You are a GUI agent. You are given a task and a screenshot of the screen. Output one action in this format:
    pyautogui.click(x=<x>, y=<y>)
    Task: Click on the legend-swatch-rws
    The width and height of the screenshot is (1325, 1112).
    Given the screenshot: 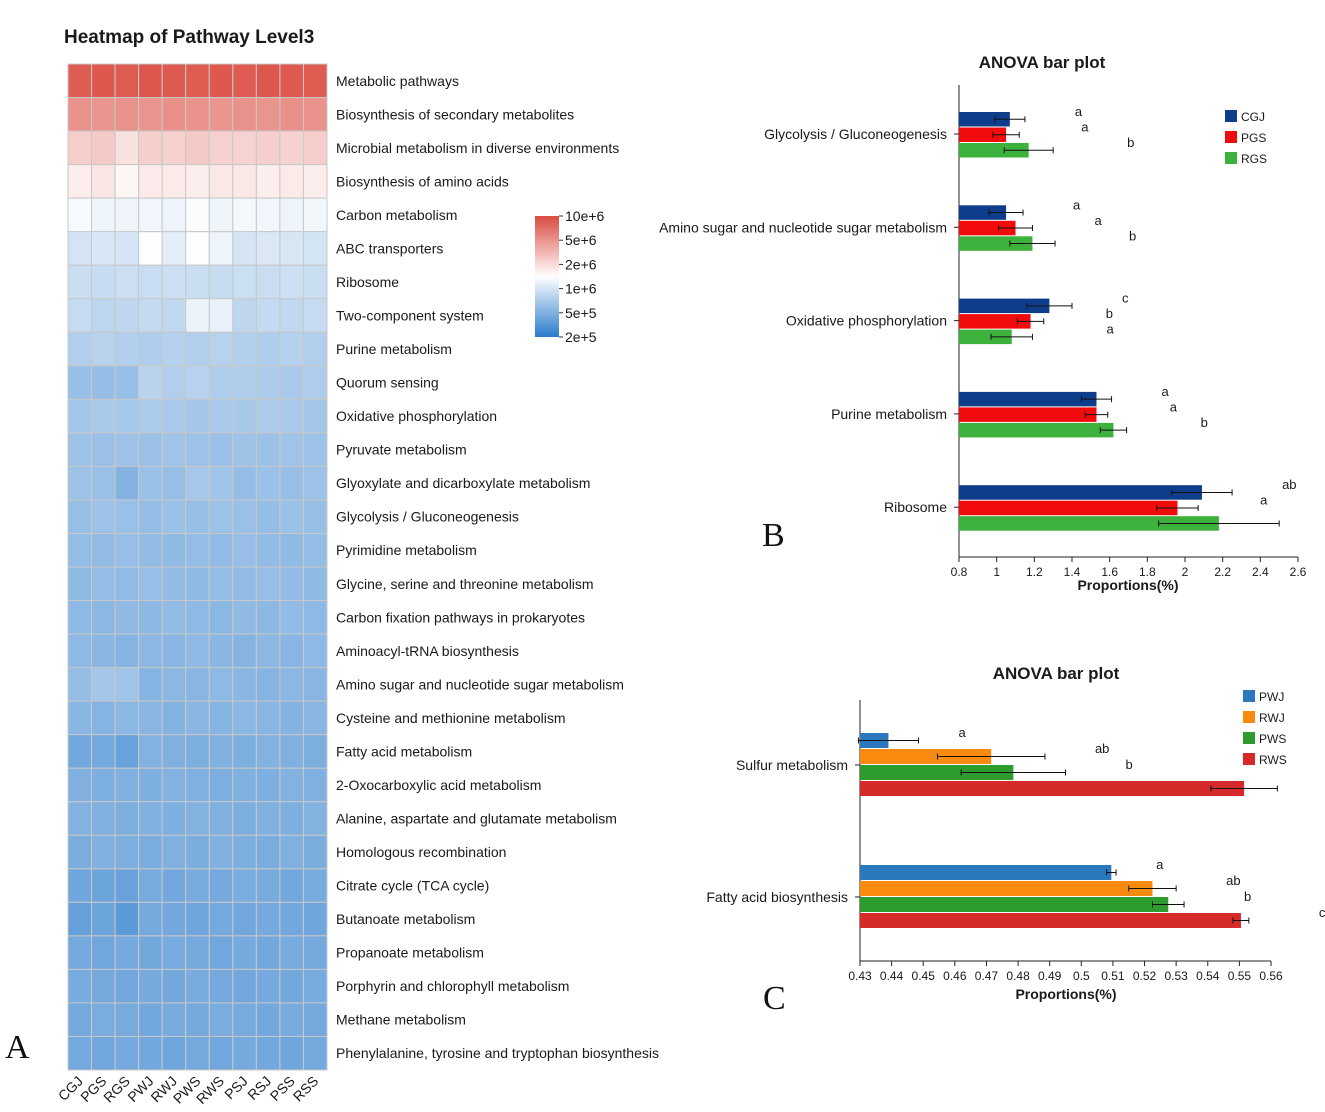 What is the action you would take?
    pyautogui.click(x=1249, y=759)
    